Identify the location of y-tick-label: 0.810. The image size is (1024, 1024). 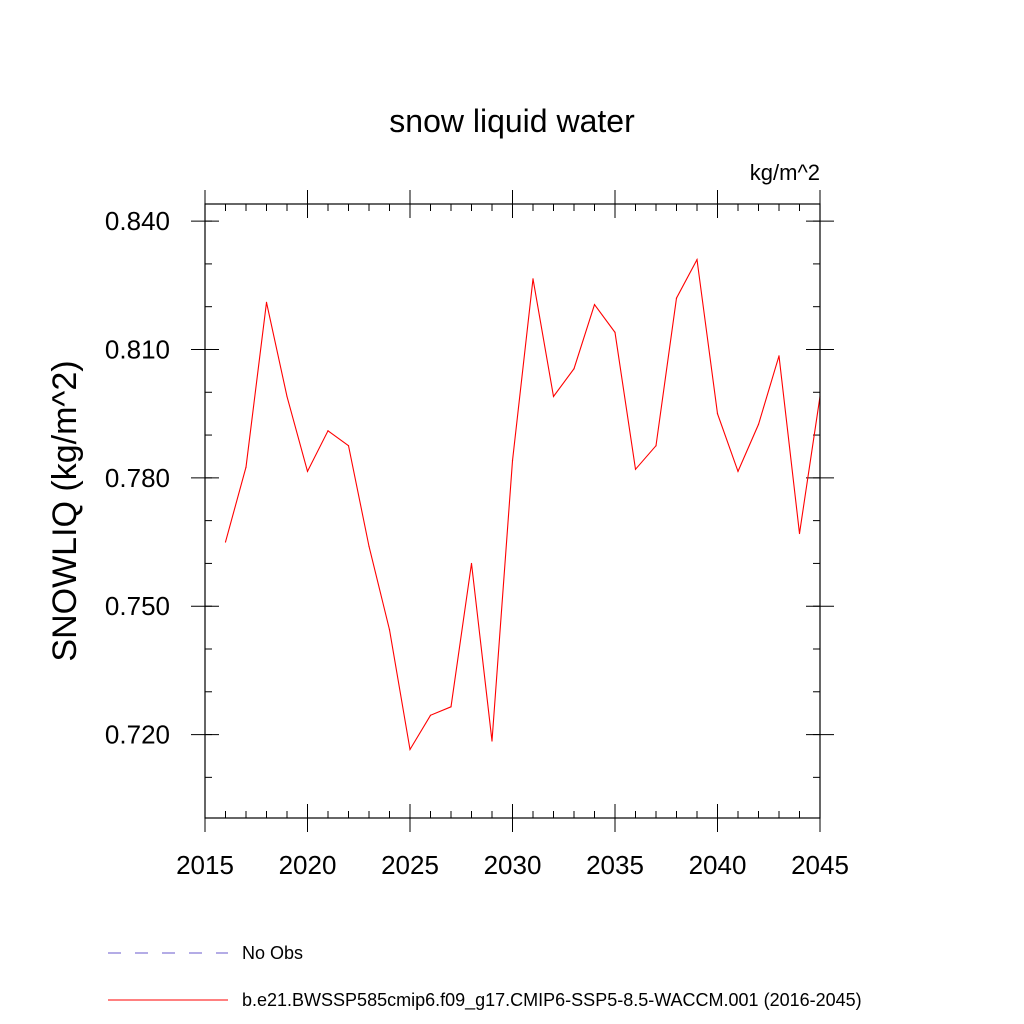
(137, 349).